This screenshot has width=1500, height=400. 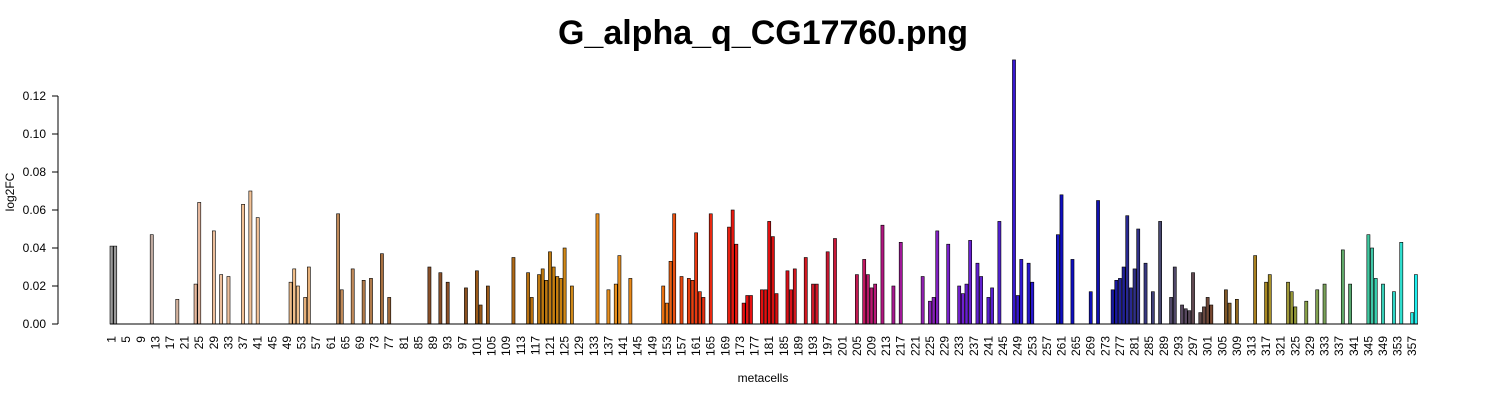 I want to click on x-tick-label: 73, so click(x=375, y=343).